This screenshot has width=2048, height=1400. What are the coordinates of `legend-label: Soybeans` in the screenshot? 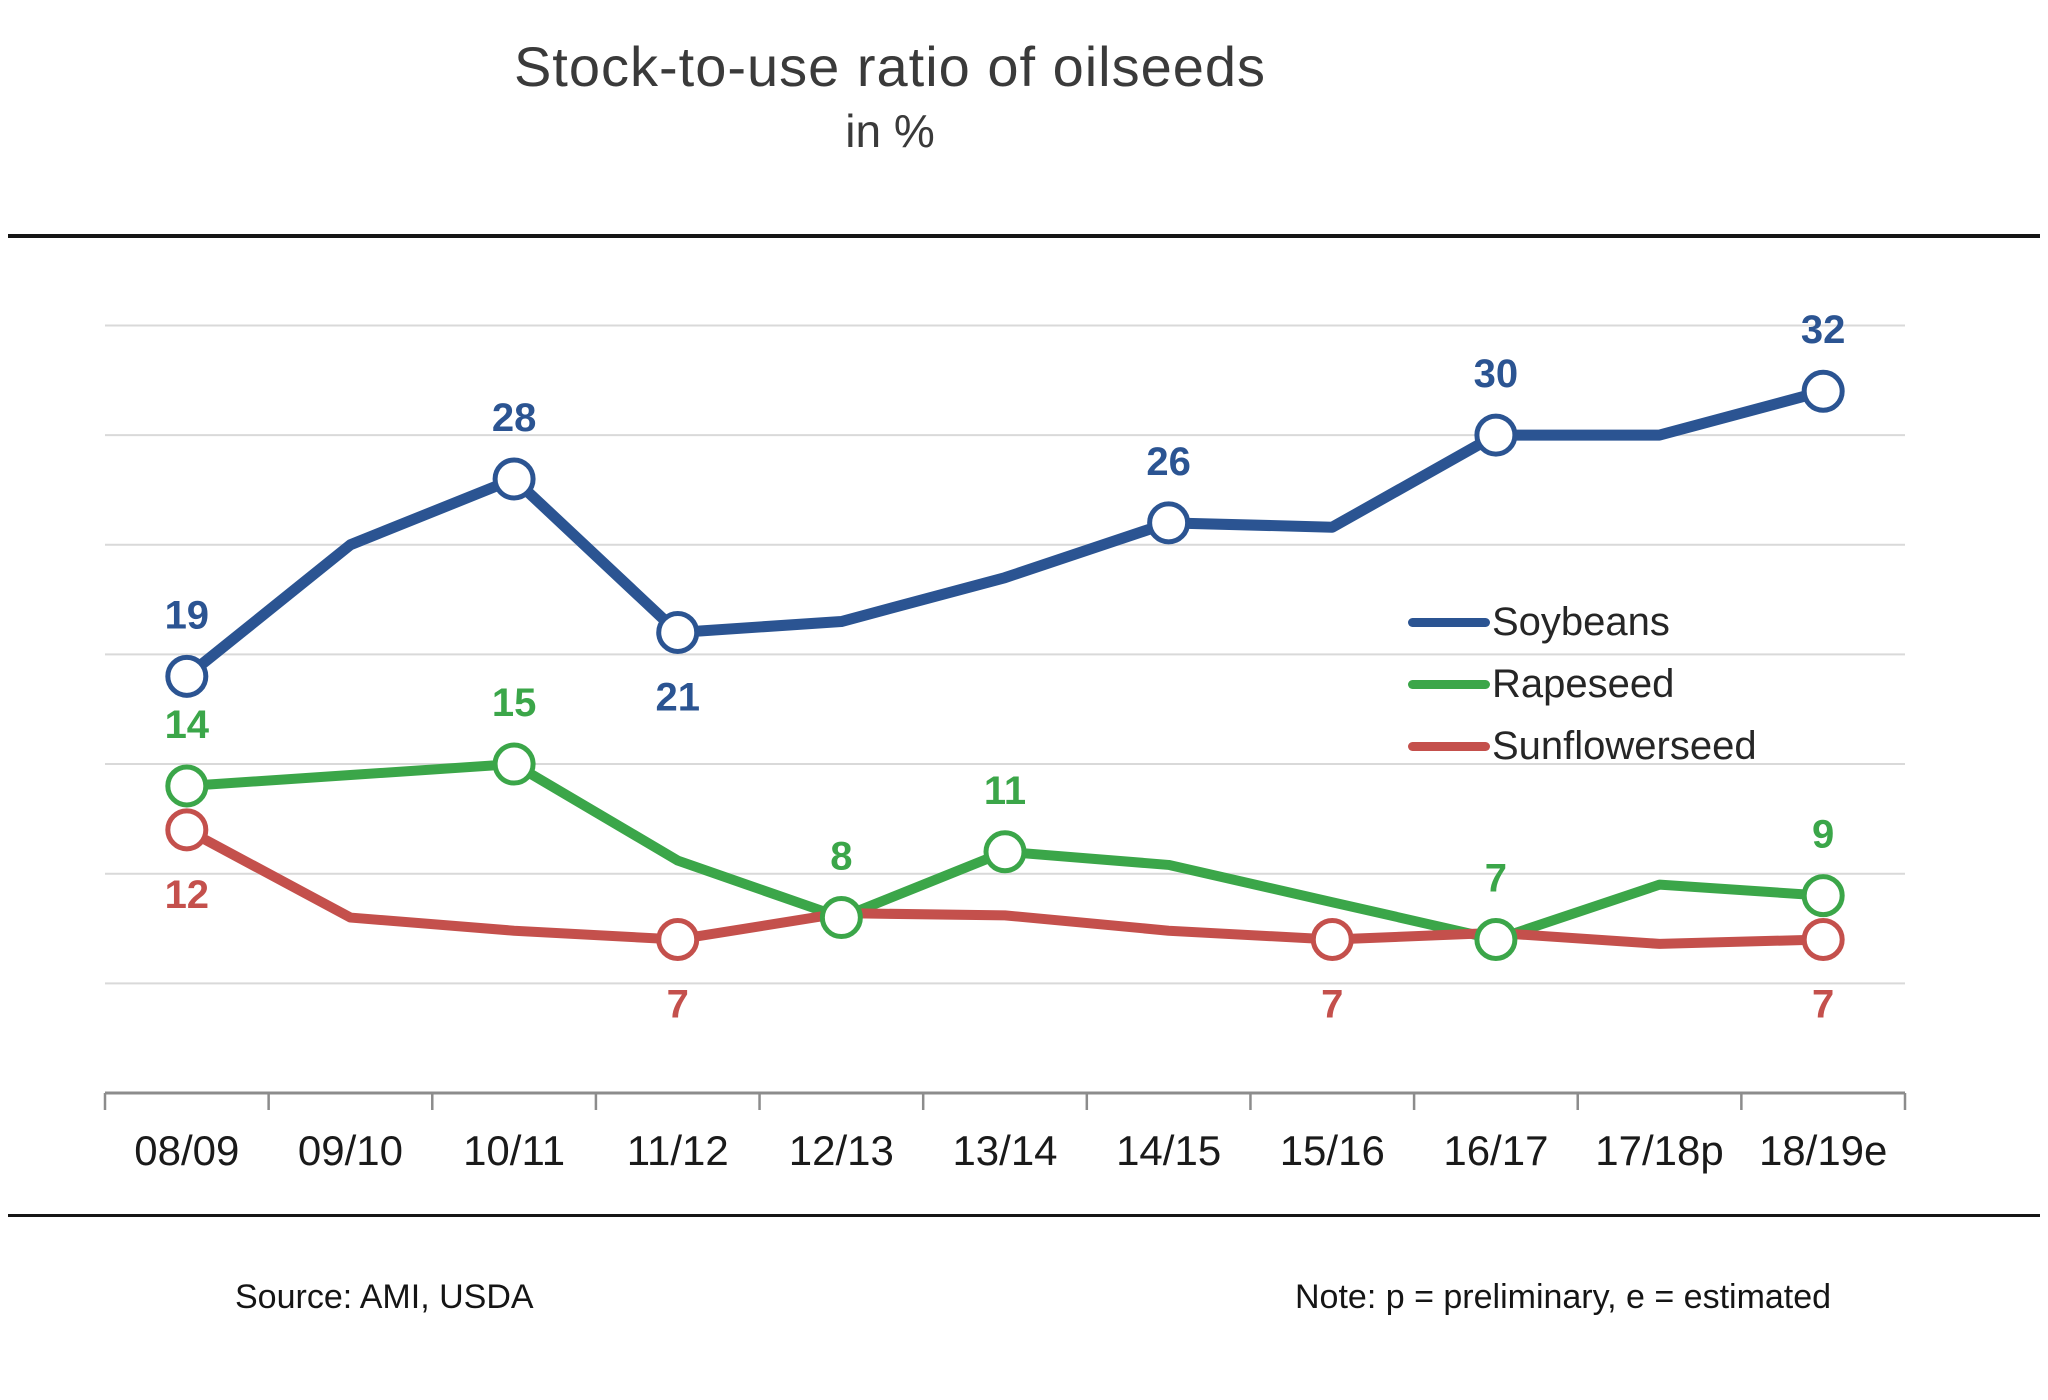 It's located at (1581, 621).